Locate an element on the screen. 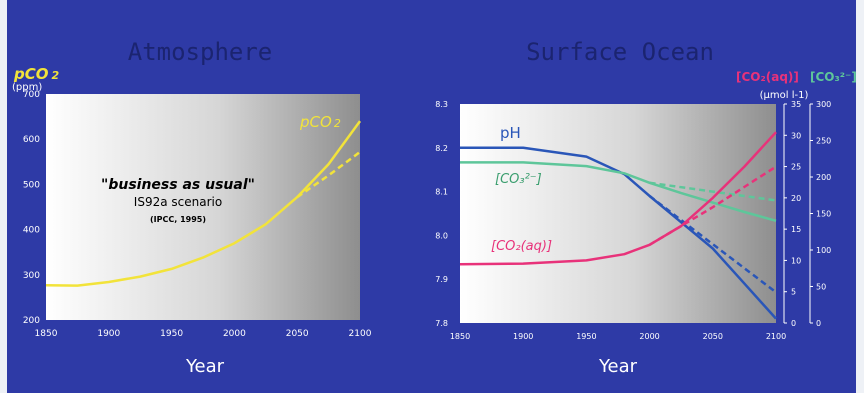 This screenshot has width=864, height=393. atmosphere-xlabel: Year is located at coordinates (205, 366).